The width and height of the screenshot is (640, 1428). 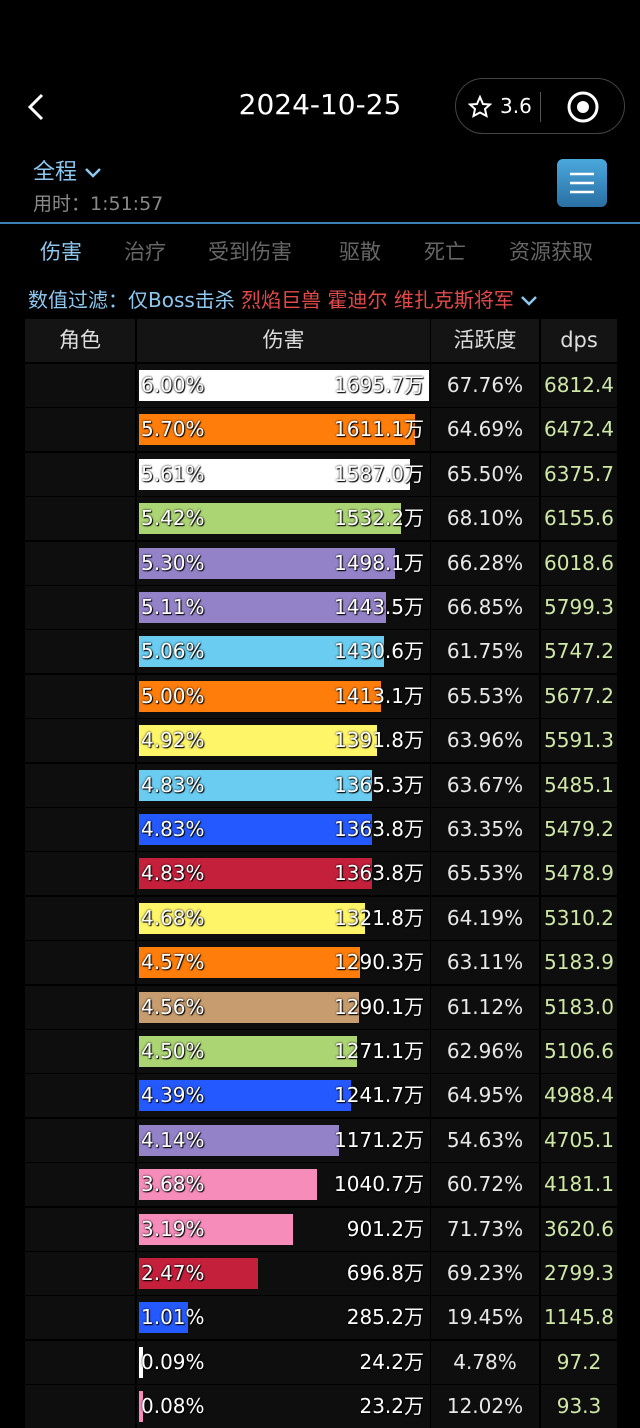 I want to click on share: 4.14%, so click(x=173, y=1139).